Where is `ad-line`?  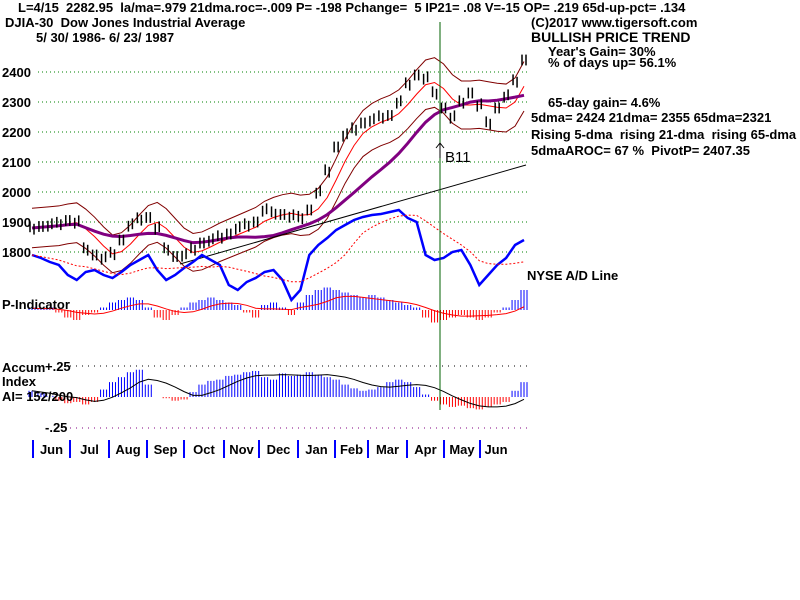 ad-line is located at coordinates (278, 255).